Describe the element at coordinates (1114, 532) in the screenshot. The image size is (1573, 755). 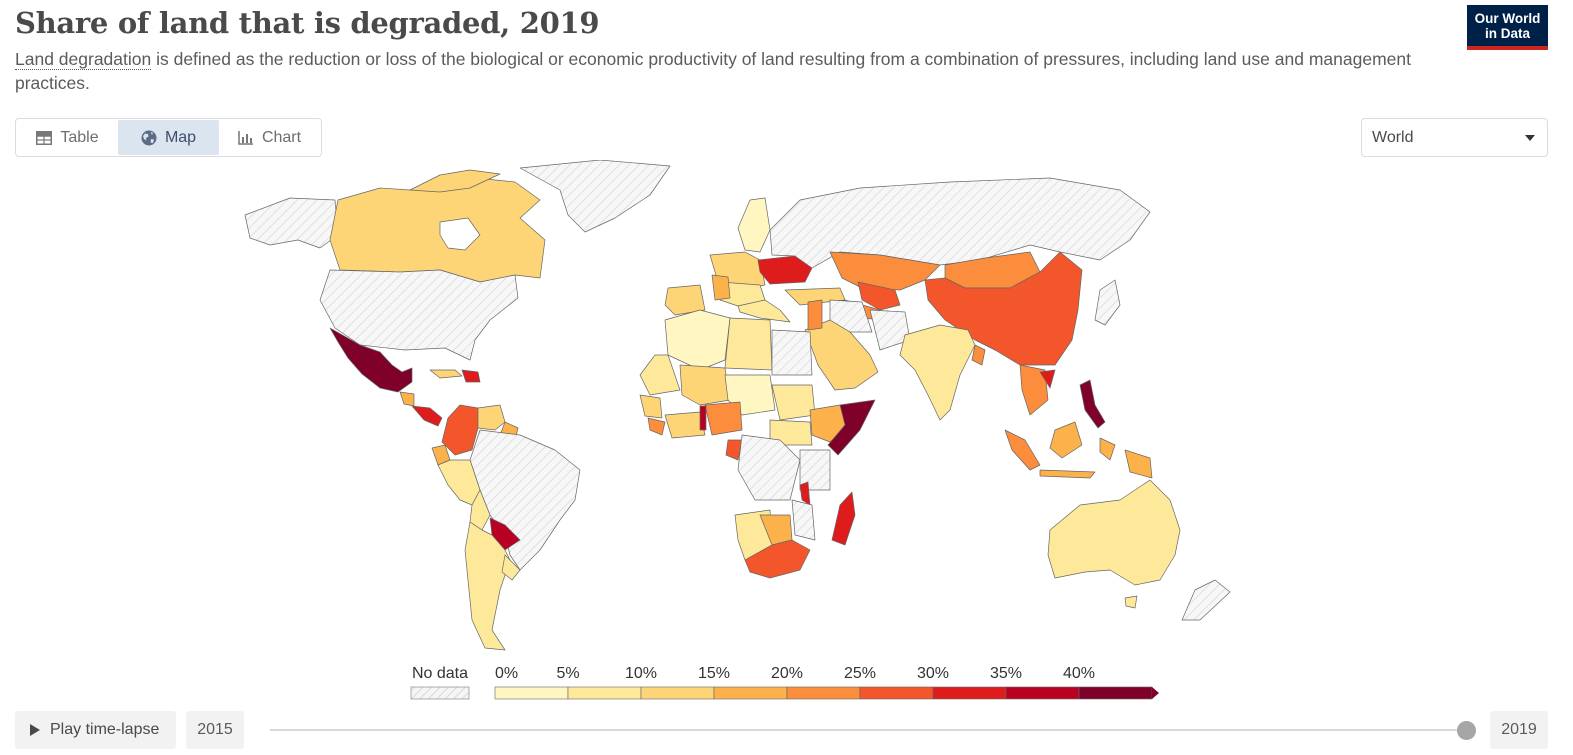
I see `map-australia` at that location.